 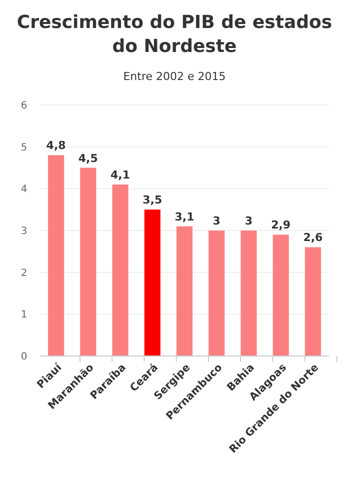 What do you see at coordinates (88, 158) in the screenshot?
I see `data-label: 4,5` at bounding box center [88, 158].